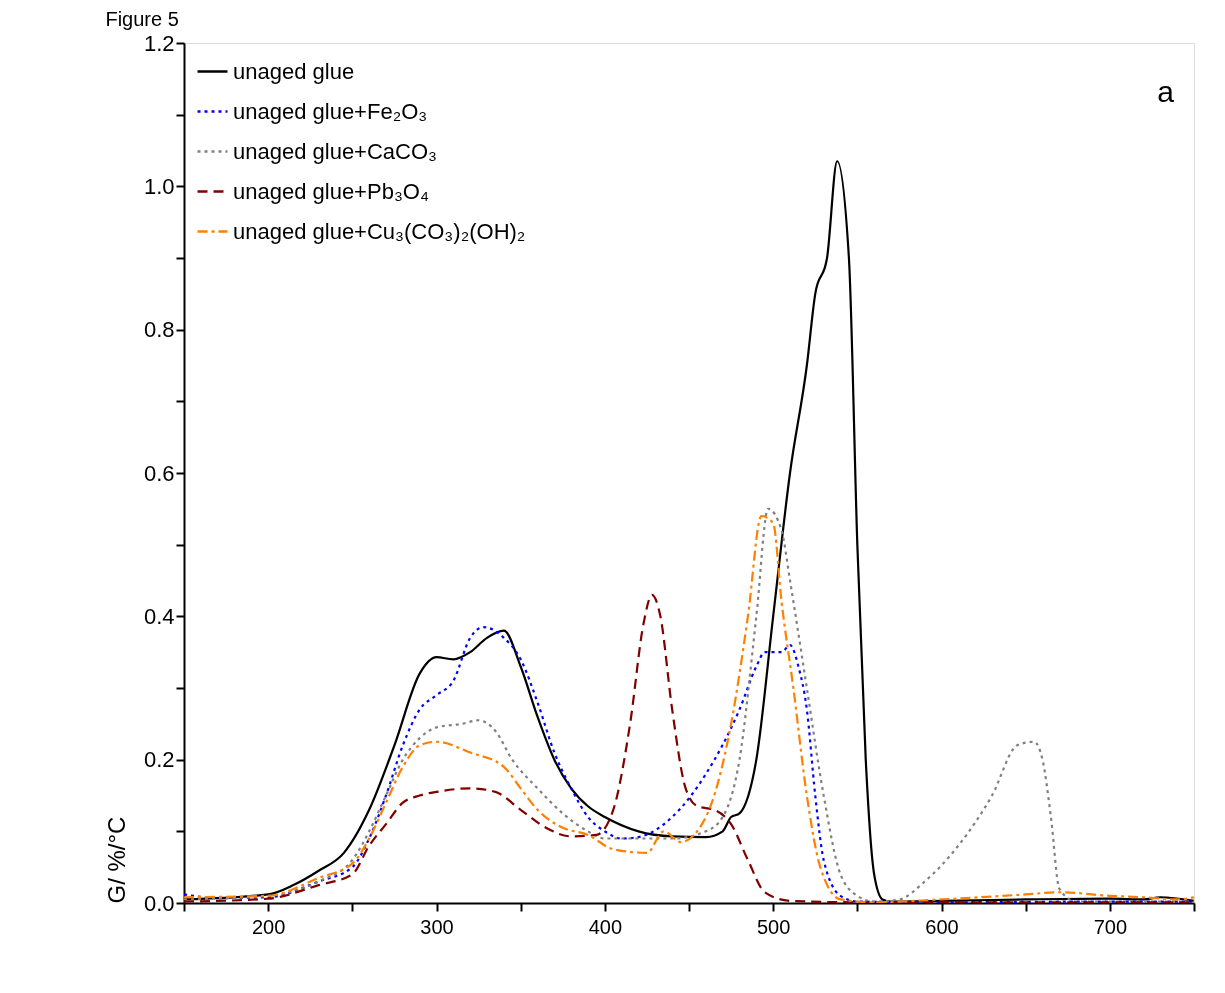 This screenshot has width=1225, height=993. I want to click on legend-label: unaged glue+CaCO₃, so click(335, 151).